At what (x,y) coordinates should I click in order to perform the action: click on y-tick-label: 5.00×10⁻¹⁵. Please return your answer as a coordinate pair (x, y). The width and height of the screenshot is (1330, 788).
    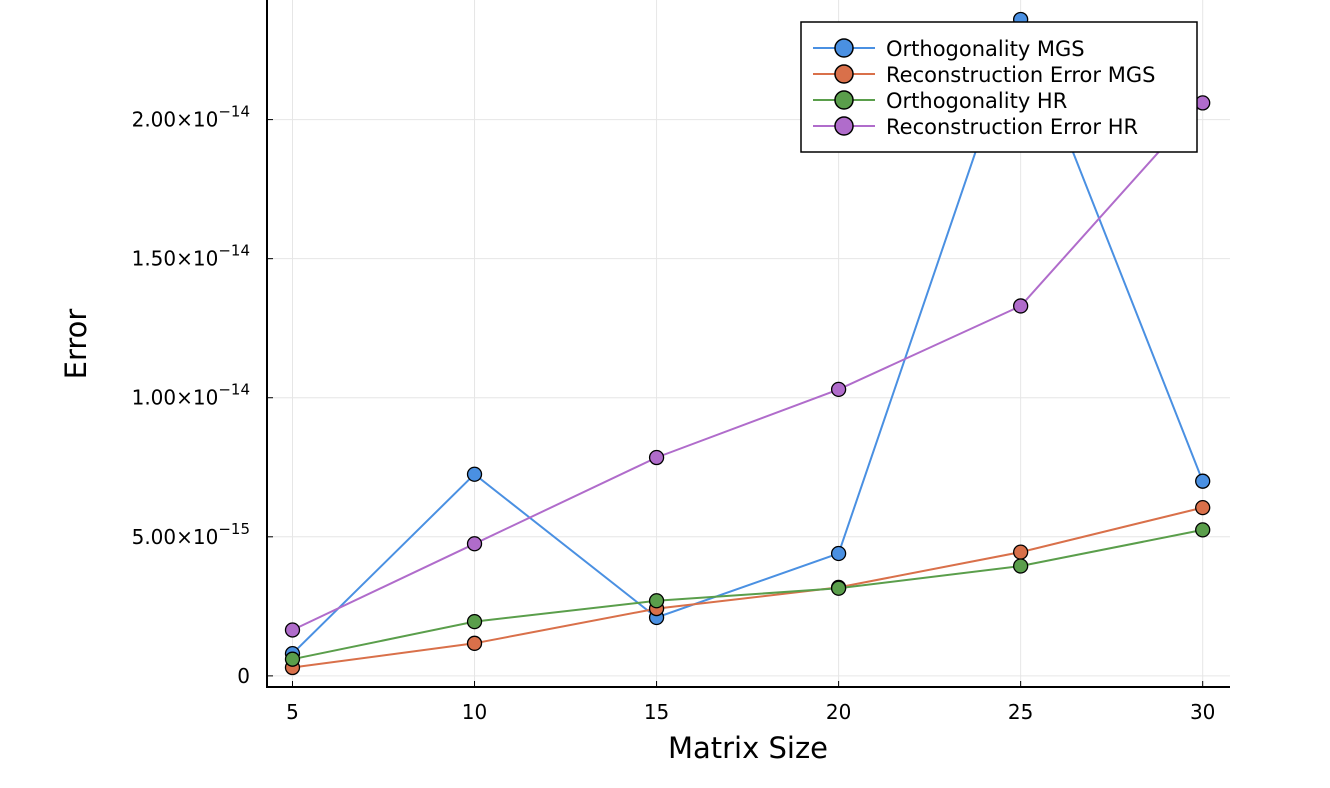
    Looking at the image, I should click on (191, 534).